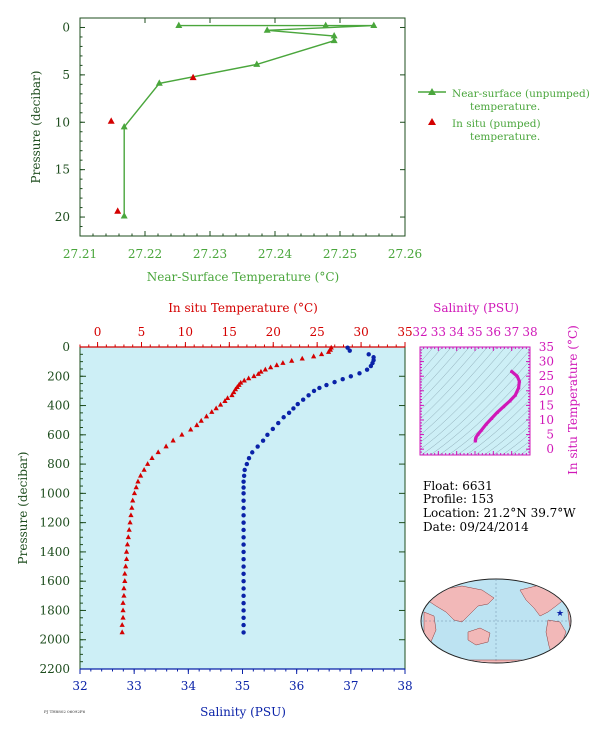 The image size is (601, 732). I want to click on ts-y-tick-label: 20, so click(546, 391).